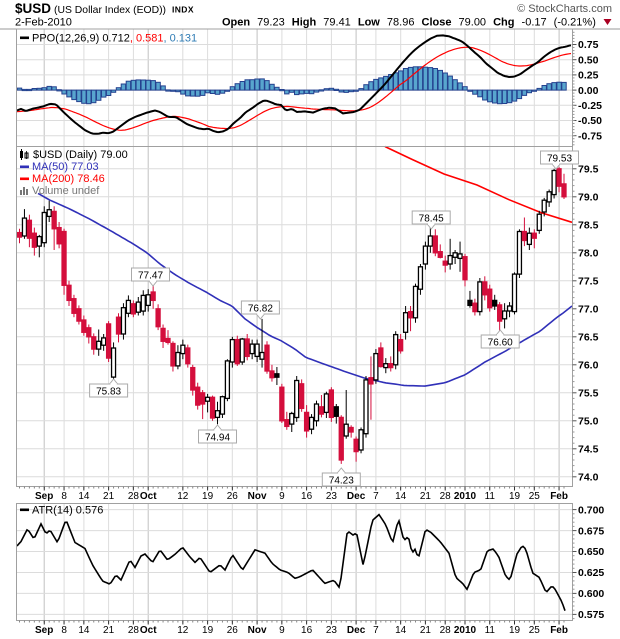 This screenshot has width=620, height=639. Describe the element at coordinates (588, 422) in the screenshot. I see `svg-text: 75.0` at that location.